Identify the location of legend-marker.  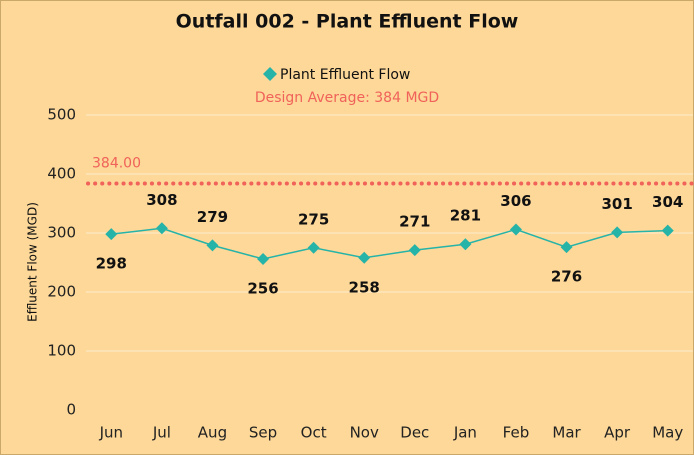
(270, 74).